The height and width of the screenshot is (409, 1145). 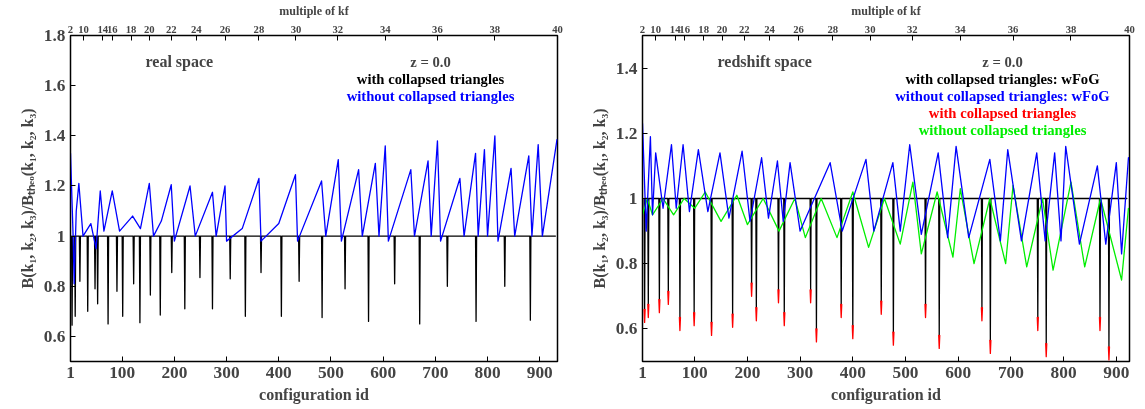 I want to click on annotation: real space, so click(x=179, y=62).